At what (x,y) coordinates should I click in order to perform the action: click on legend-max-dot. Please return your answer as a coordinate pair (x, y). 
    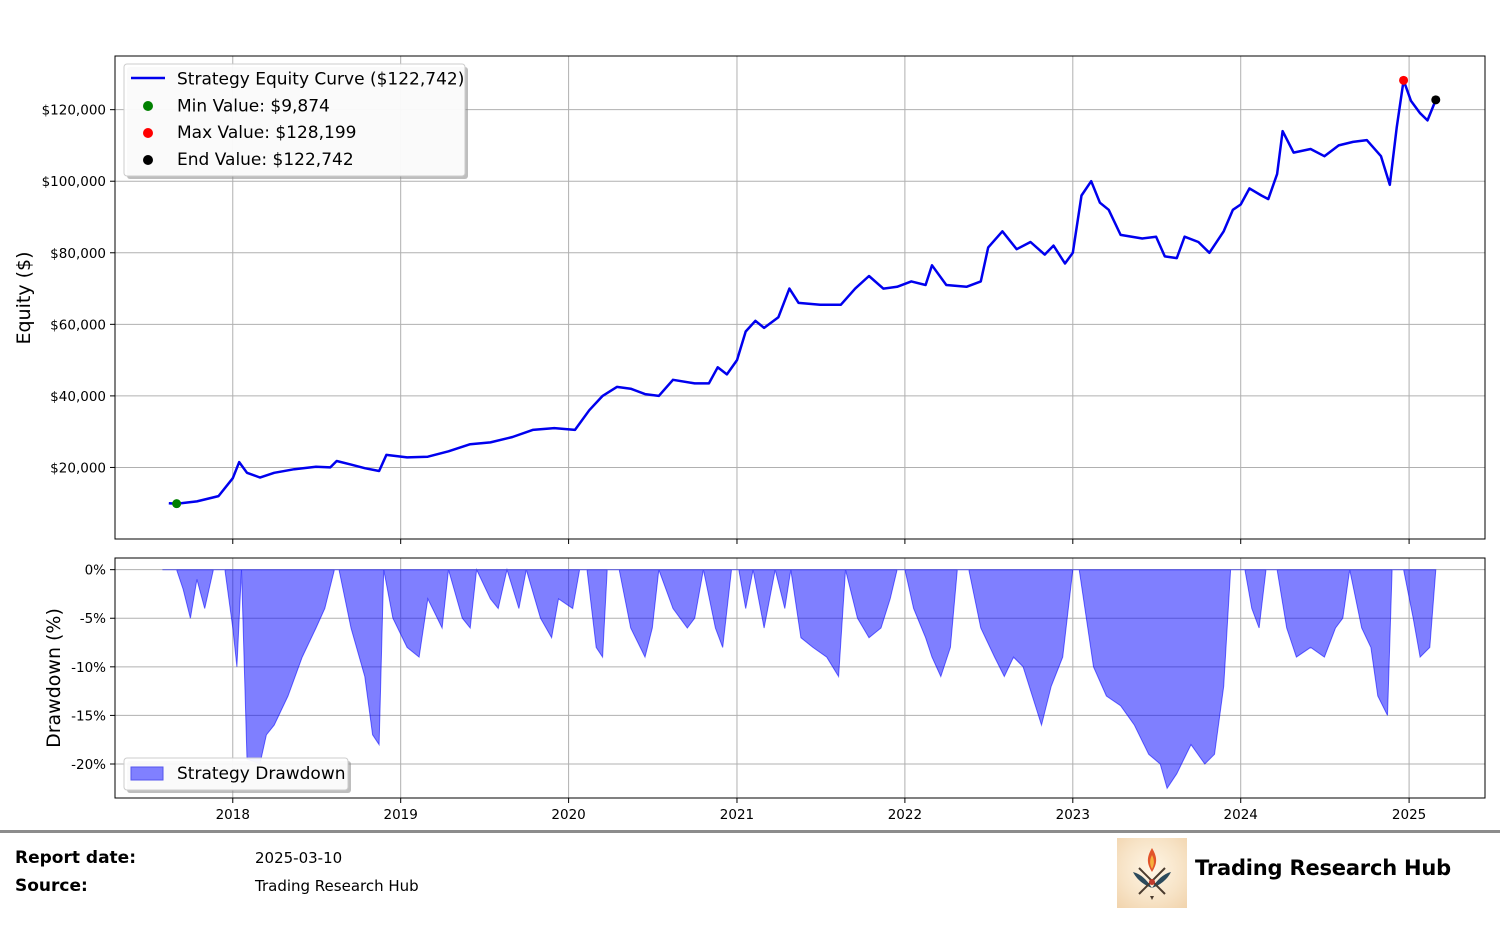
    Looking at the image, I should click on (148, 133).